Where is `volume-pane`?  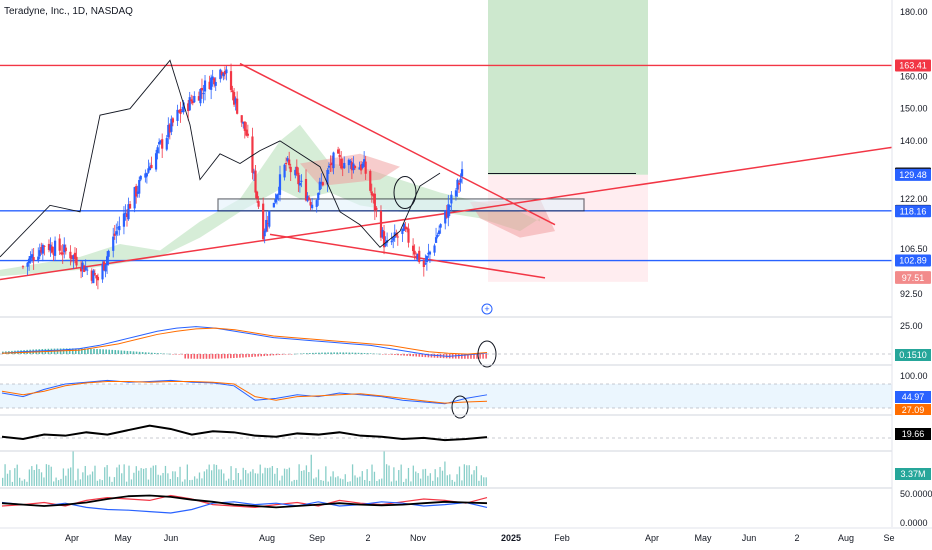 volume-pane is located at coordinates (244, 468).